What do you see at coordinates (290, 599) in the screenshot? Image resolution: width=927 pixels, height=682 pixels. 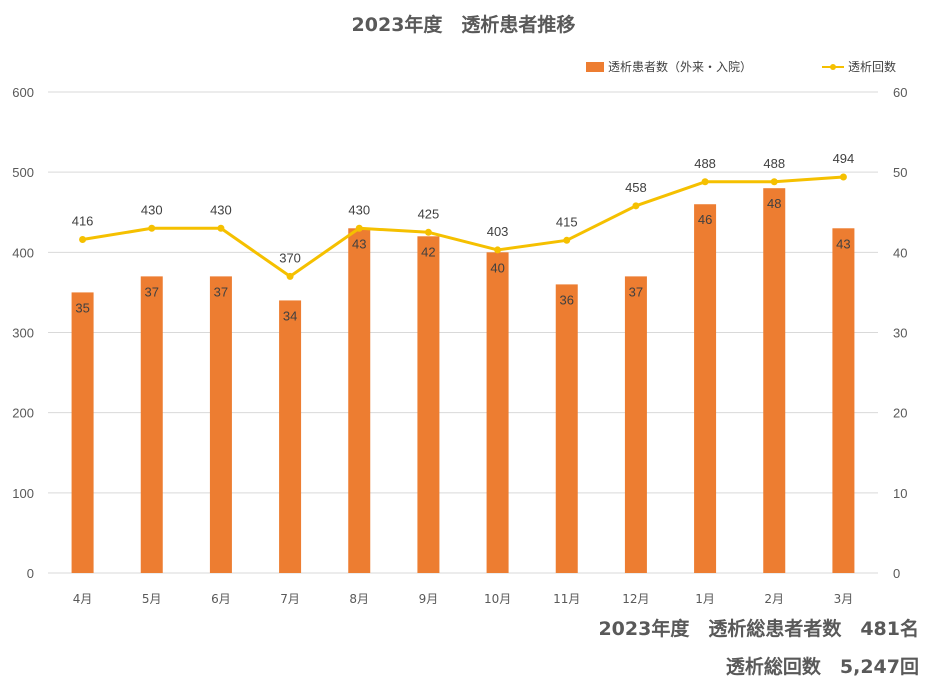 I see `x-tick-label: 7月` at bounding box center [290, 599].